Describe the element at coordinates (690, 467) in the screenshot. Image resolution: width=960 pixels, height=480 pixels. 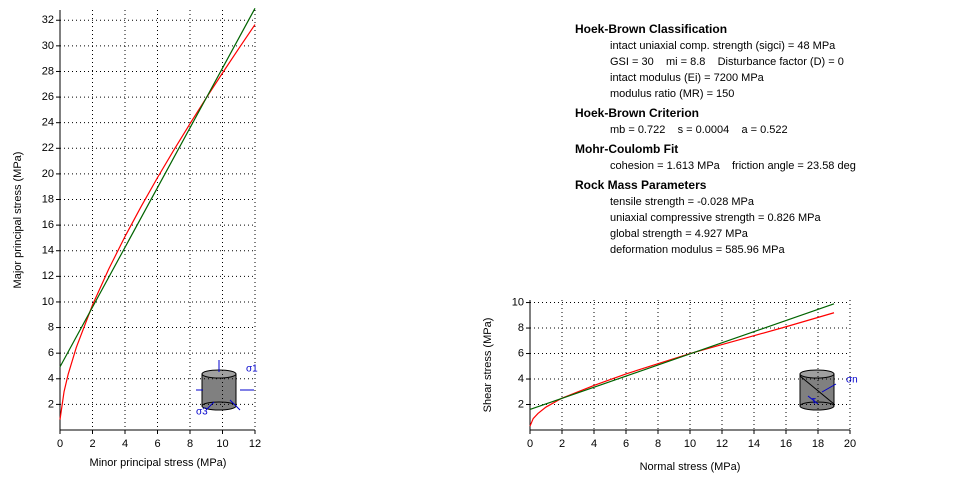
I see `x-axis-label: Normal stress (MPa)` at that location.